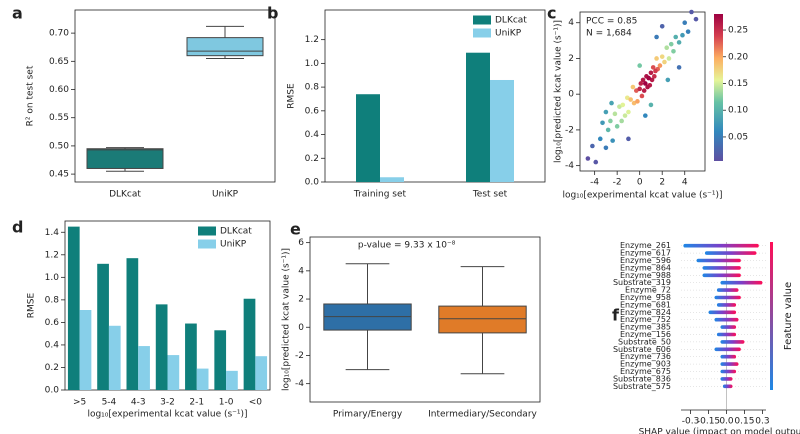 This screenshot has height=434, width=800. Describe the element at coordinates (645, 319) in the screenshot. I see `feature-label: Enzyme_752` at that location.